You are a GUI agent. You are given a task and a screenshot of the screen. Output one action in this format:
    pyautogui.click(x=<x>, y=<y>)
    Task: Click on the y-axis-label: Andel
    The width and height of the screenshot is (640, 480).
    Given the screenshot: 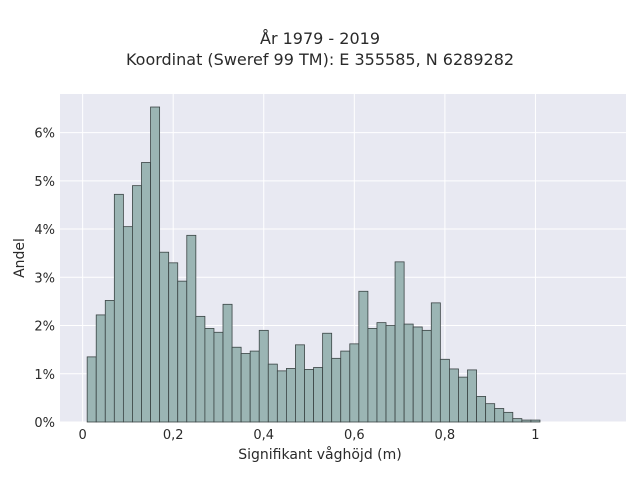 What is the action you would take?
    pyautogui.click(x=20, y=258)
    